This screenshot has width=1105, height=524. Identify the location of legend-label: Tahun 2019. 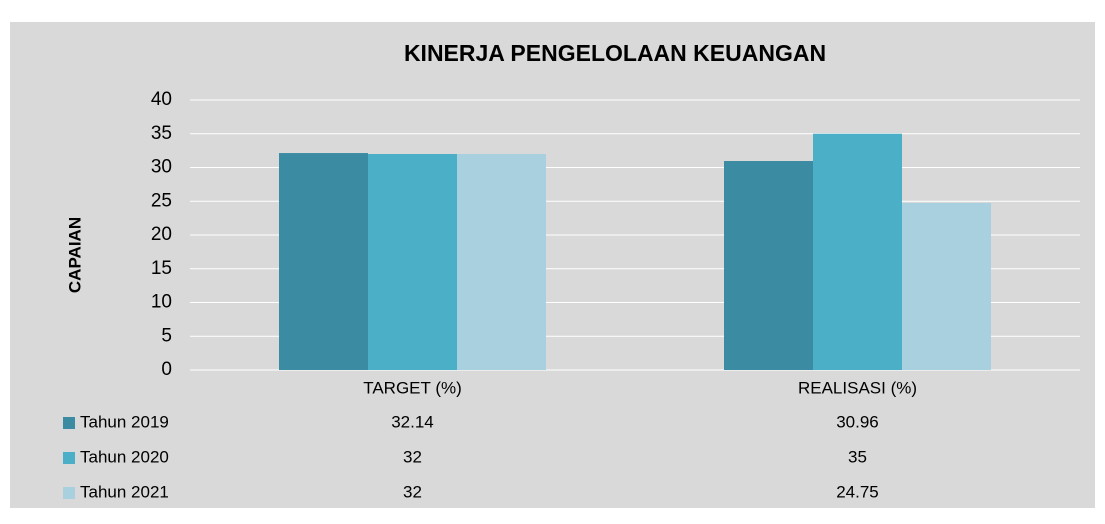
(124, 421).